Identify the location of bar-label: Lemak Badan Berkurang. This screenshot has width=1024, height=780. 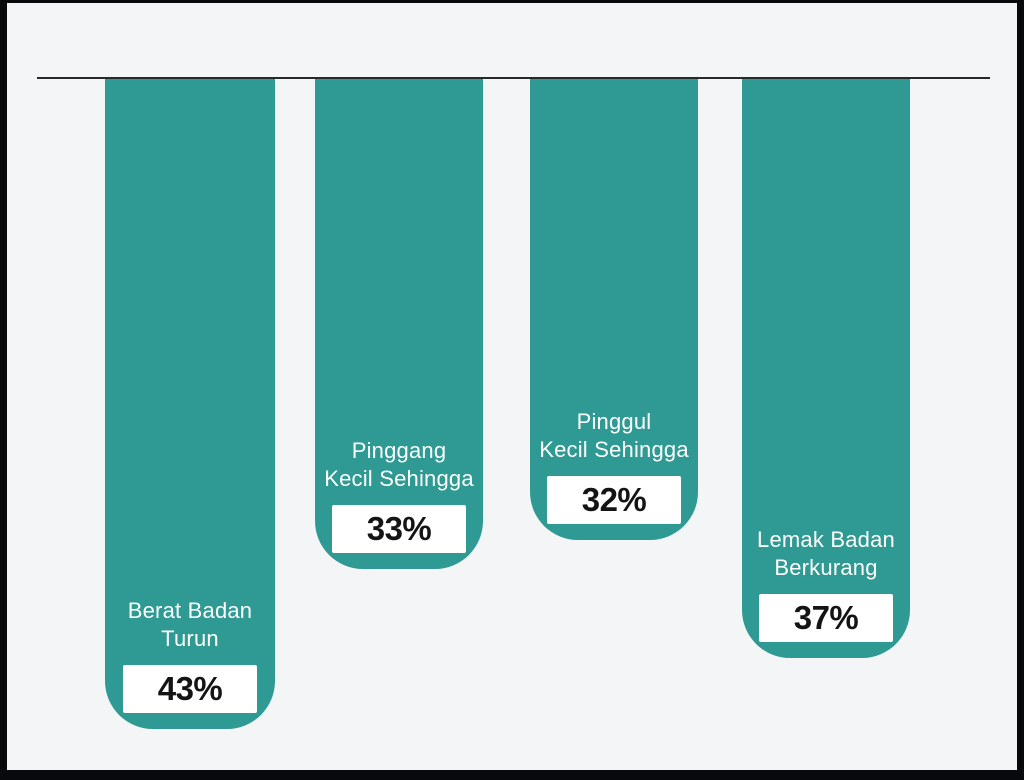
(826, 554).